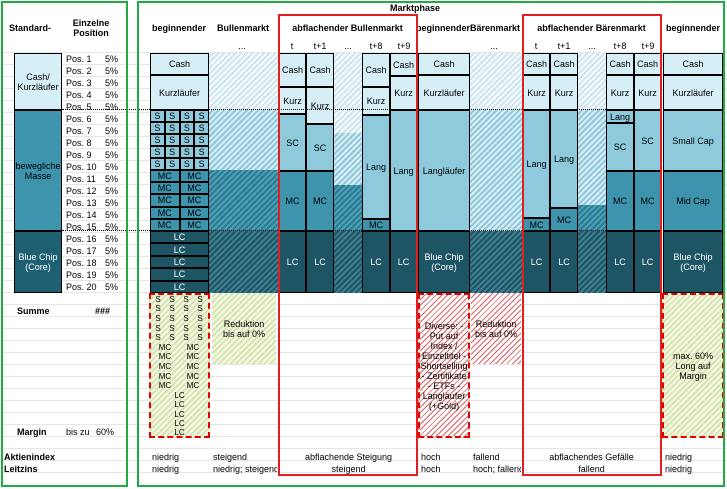 Image resolution: width=727 pixels, height=489 pixels. I want to click on phase-beginnender-end: beginnender, so click(692, 28).